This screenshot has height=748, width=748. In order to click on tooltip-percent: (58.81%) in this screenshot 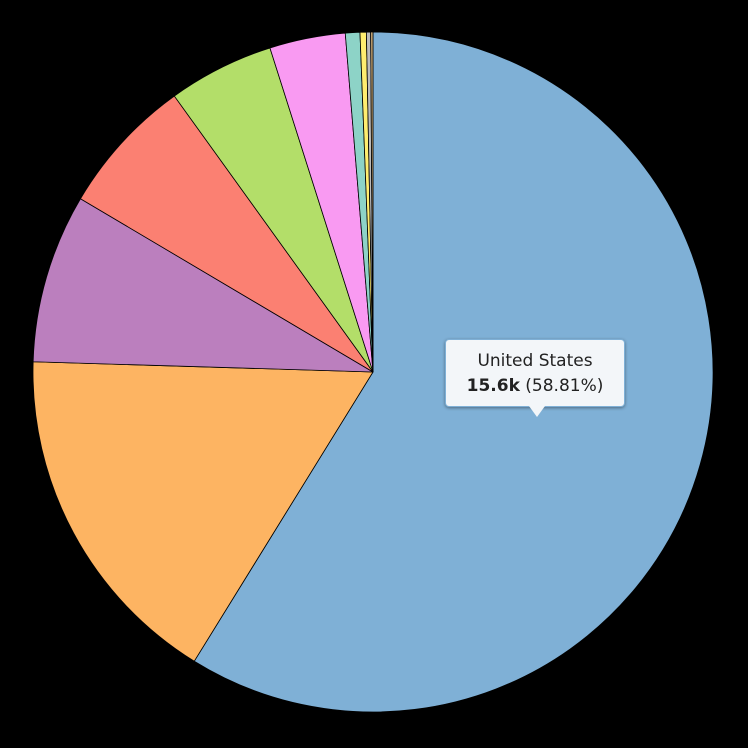, I will do `click(564, 386)`.